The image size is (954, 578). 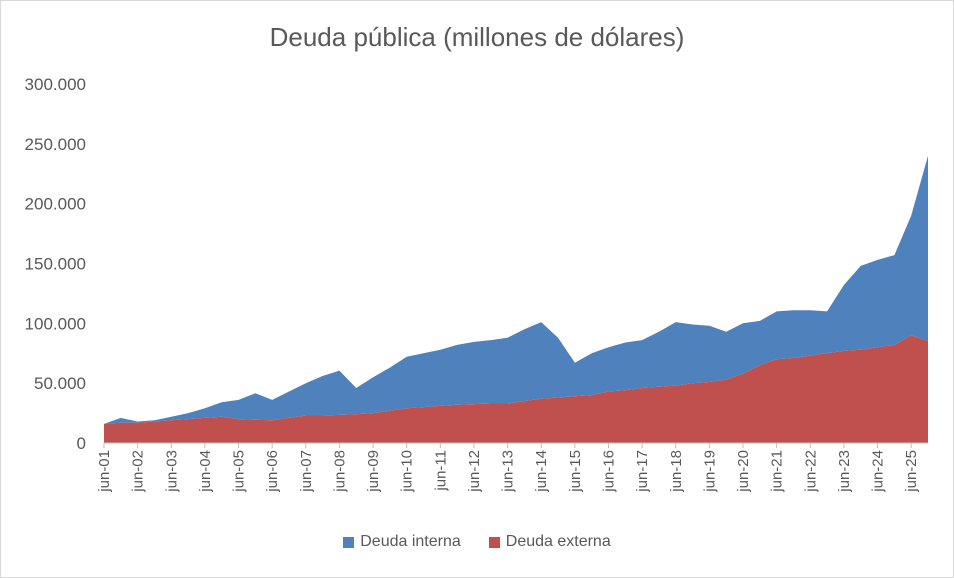 I want to click on x-tick-label: jun-04, so click(x=205, y=471).